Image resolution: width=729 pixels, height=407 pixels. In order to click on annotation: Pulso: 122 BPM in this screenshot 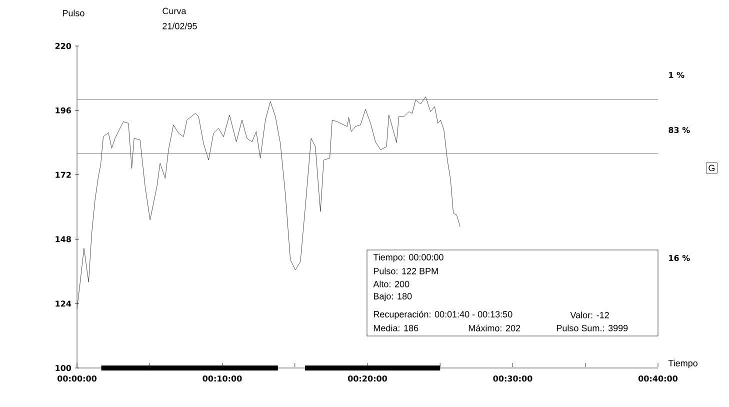, I will do `click(406, 271)`.